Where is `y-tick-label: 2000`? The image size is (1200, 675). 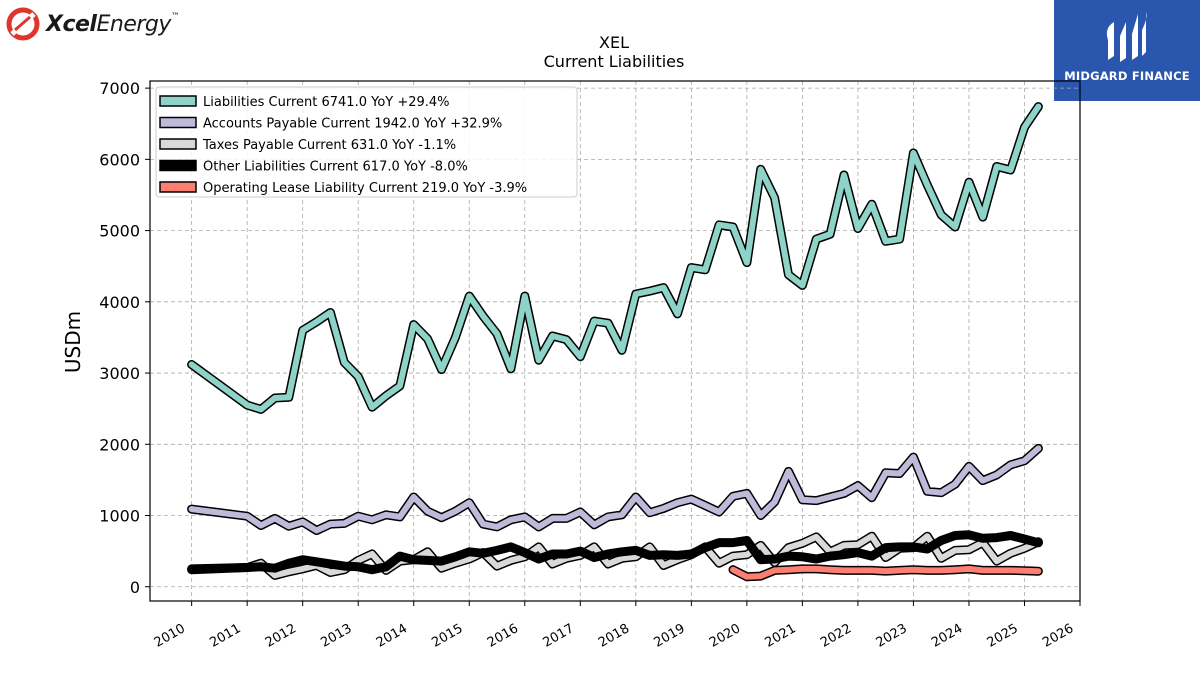
y-tick-label: 2000 is located at coordinates (119, 444).